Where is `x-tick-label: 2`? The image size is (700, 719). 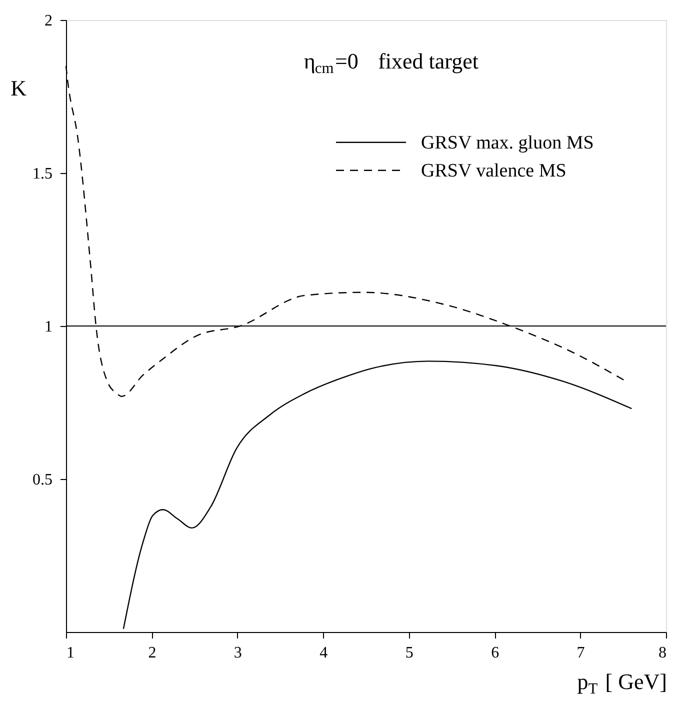
x-tick-label: 2 is located at coordinates (152, 653).